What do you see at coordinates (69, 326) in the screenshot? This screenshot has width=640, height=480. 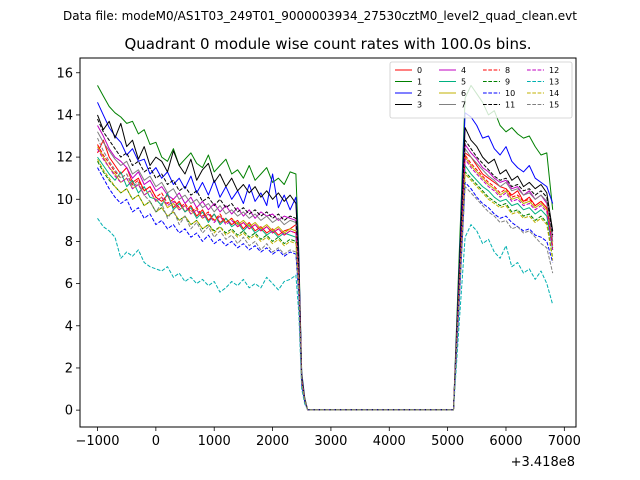 I see `y-tick-label: 4` at bounding box center [69, 326].